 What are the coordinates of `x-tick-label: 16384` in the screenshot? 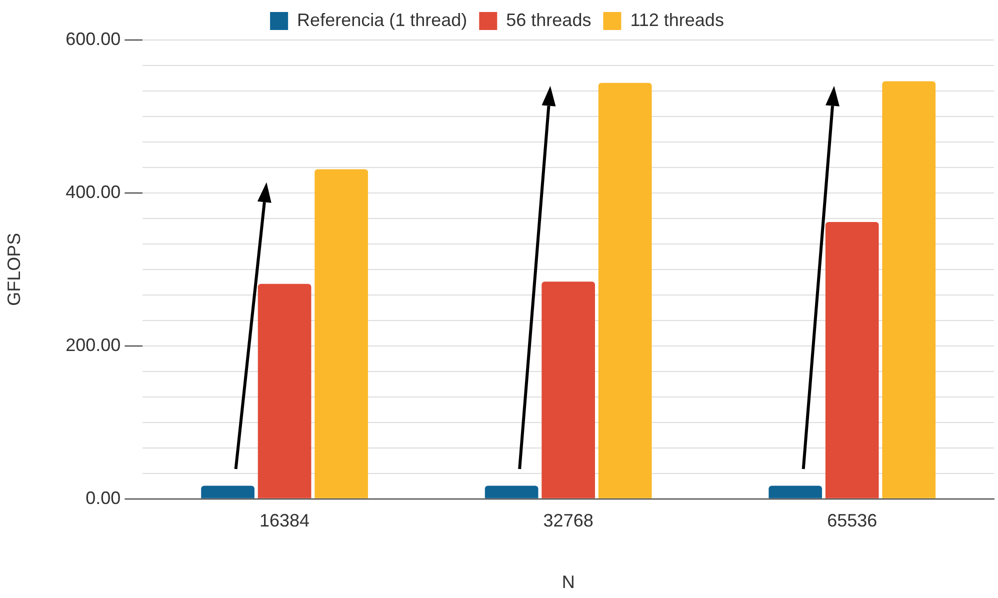 It's located at (285, 520).